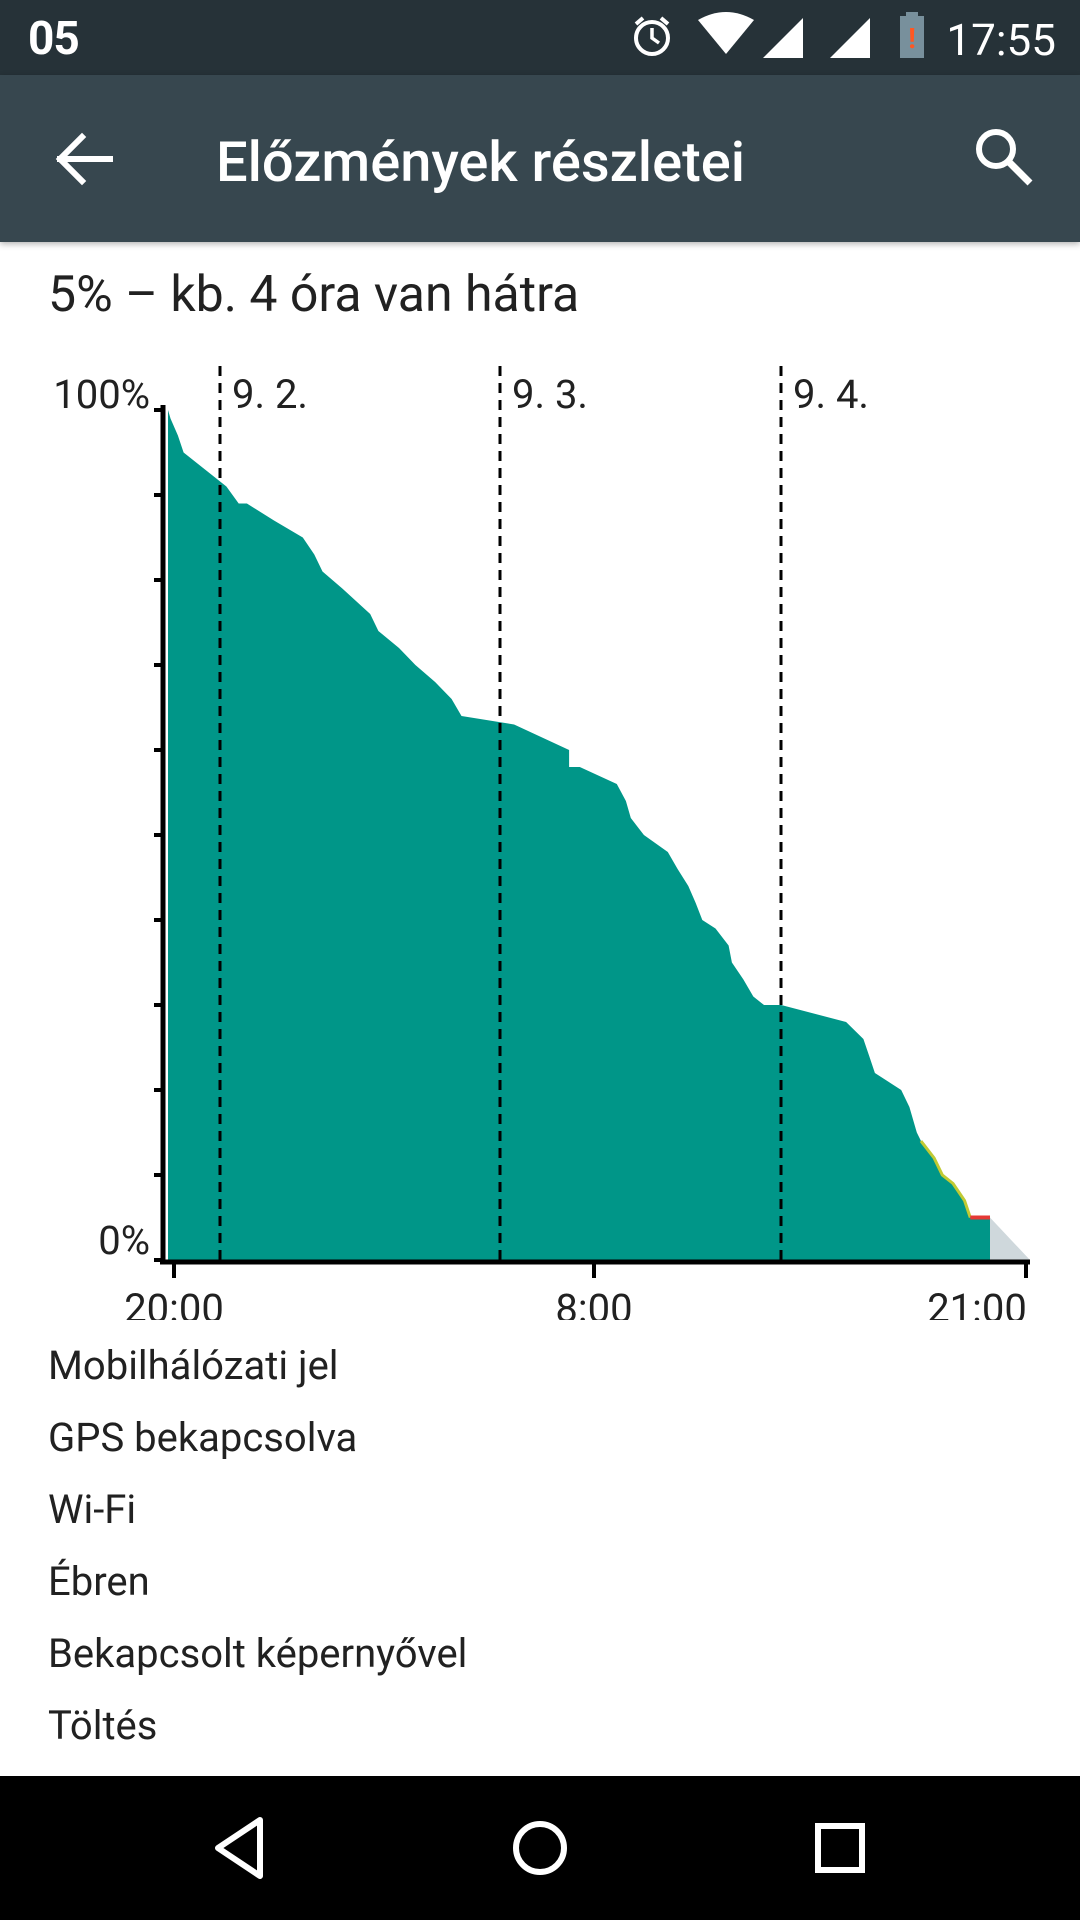 The width and height of the screenshot is (1080, 1920). What do you see at coordinates (540, 37) in the screenshot?
I see `status-bar: 05 ! 17:55` at bounding box center [540, 37].